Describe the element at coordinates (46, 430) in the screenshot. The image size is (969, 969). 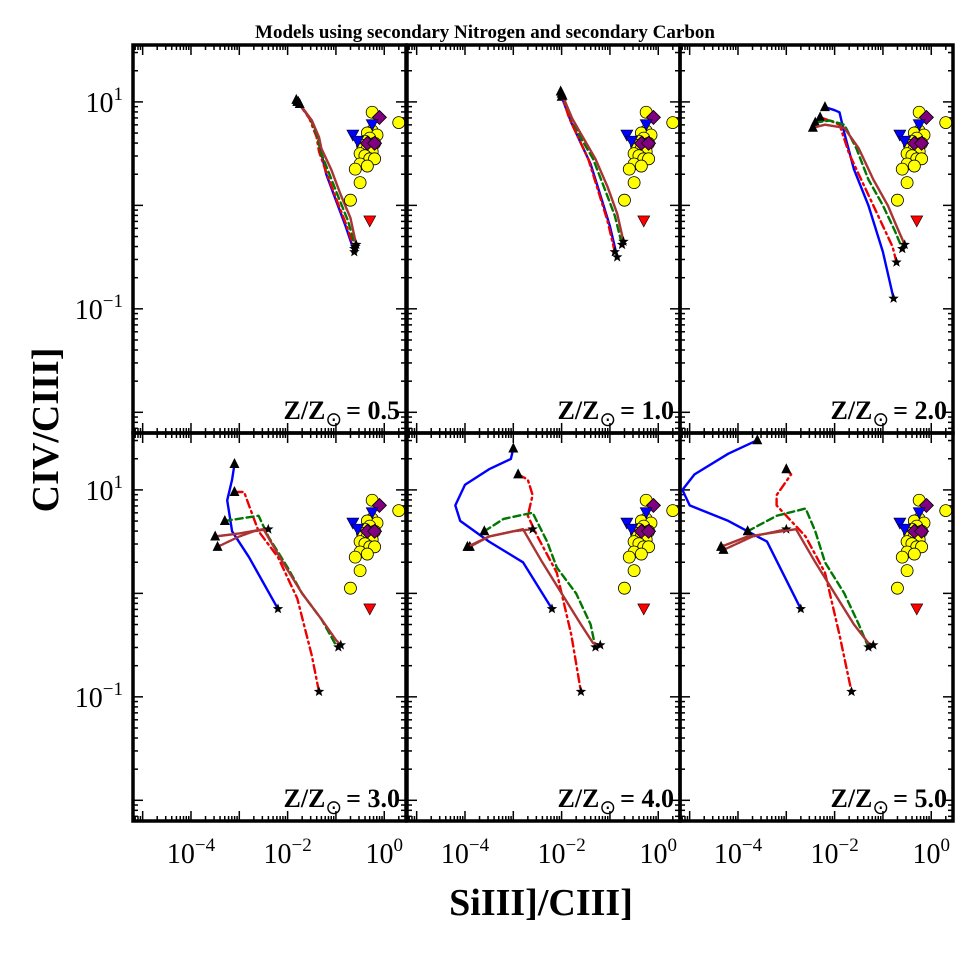
I see `y-axis-label: CIV/CIII]` at that location.